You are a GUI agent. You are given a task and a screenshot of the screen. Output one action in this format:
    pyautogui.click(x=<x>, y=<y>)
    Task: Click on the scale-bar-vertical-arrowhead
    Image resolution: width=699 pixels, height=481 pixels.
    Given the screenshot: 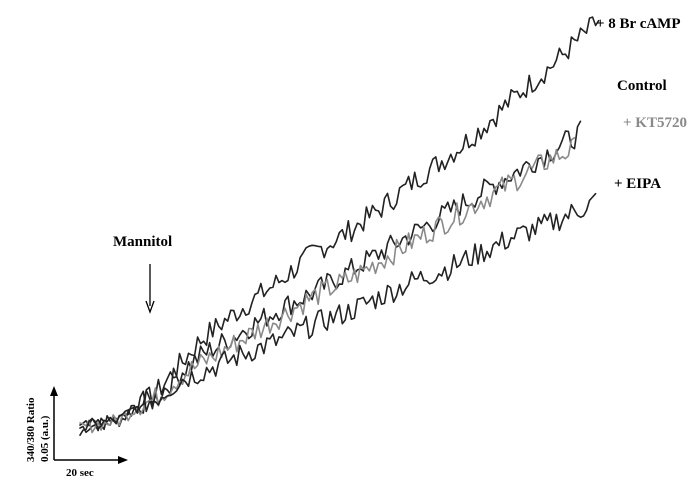 What is the action you would take?
    pyautogui.click(x=54, y=391)
    